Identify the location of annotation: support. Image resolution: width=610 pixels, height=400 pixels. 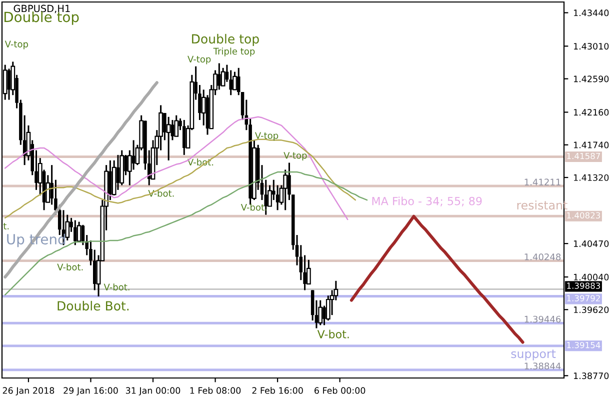
(533, 355).